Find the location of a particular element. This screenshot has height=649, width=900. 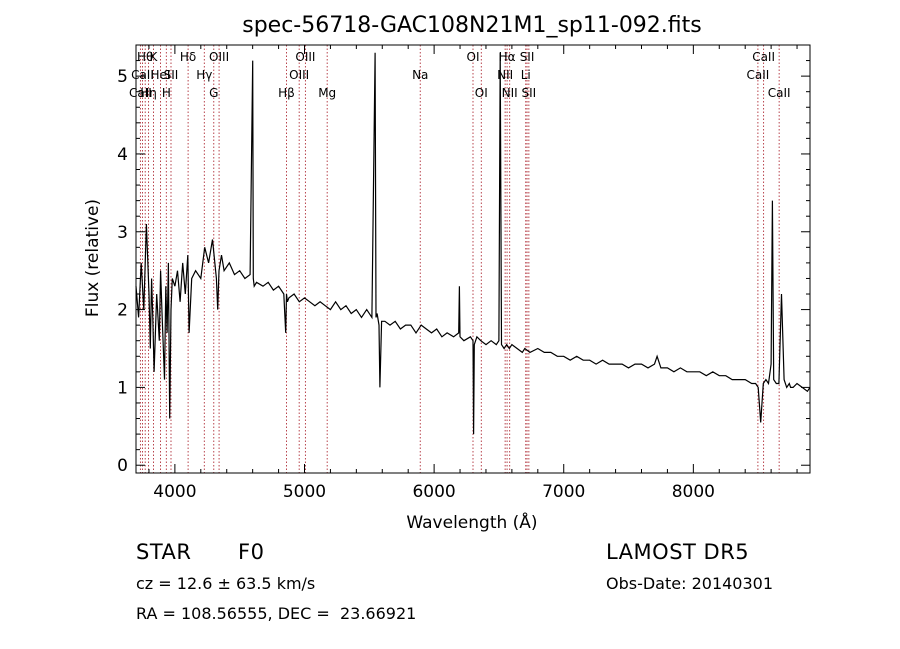

line-label-15: Mg is located at coordinates (327, 93).